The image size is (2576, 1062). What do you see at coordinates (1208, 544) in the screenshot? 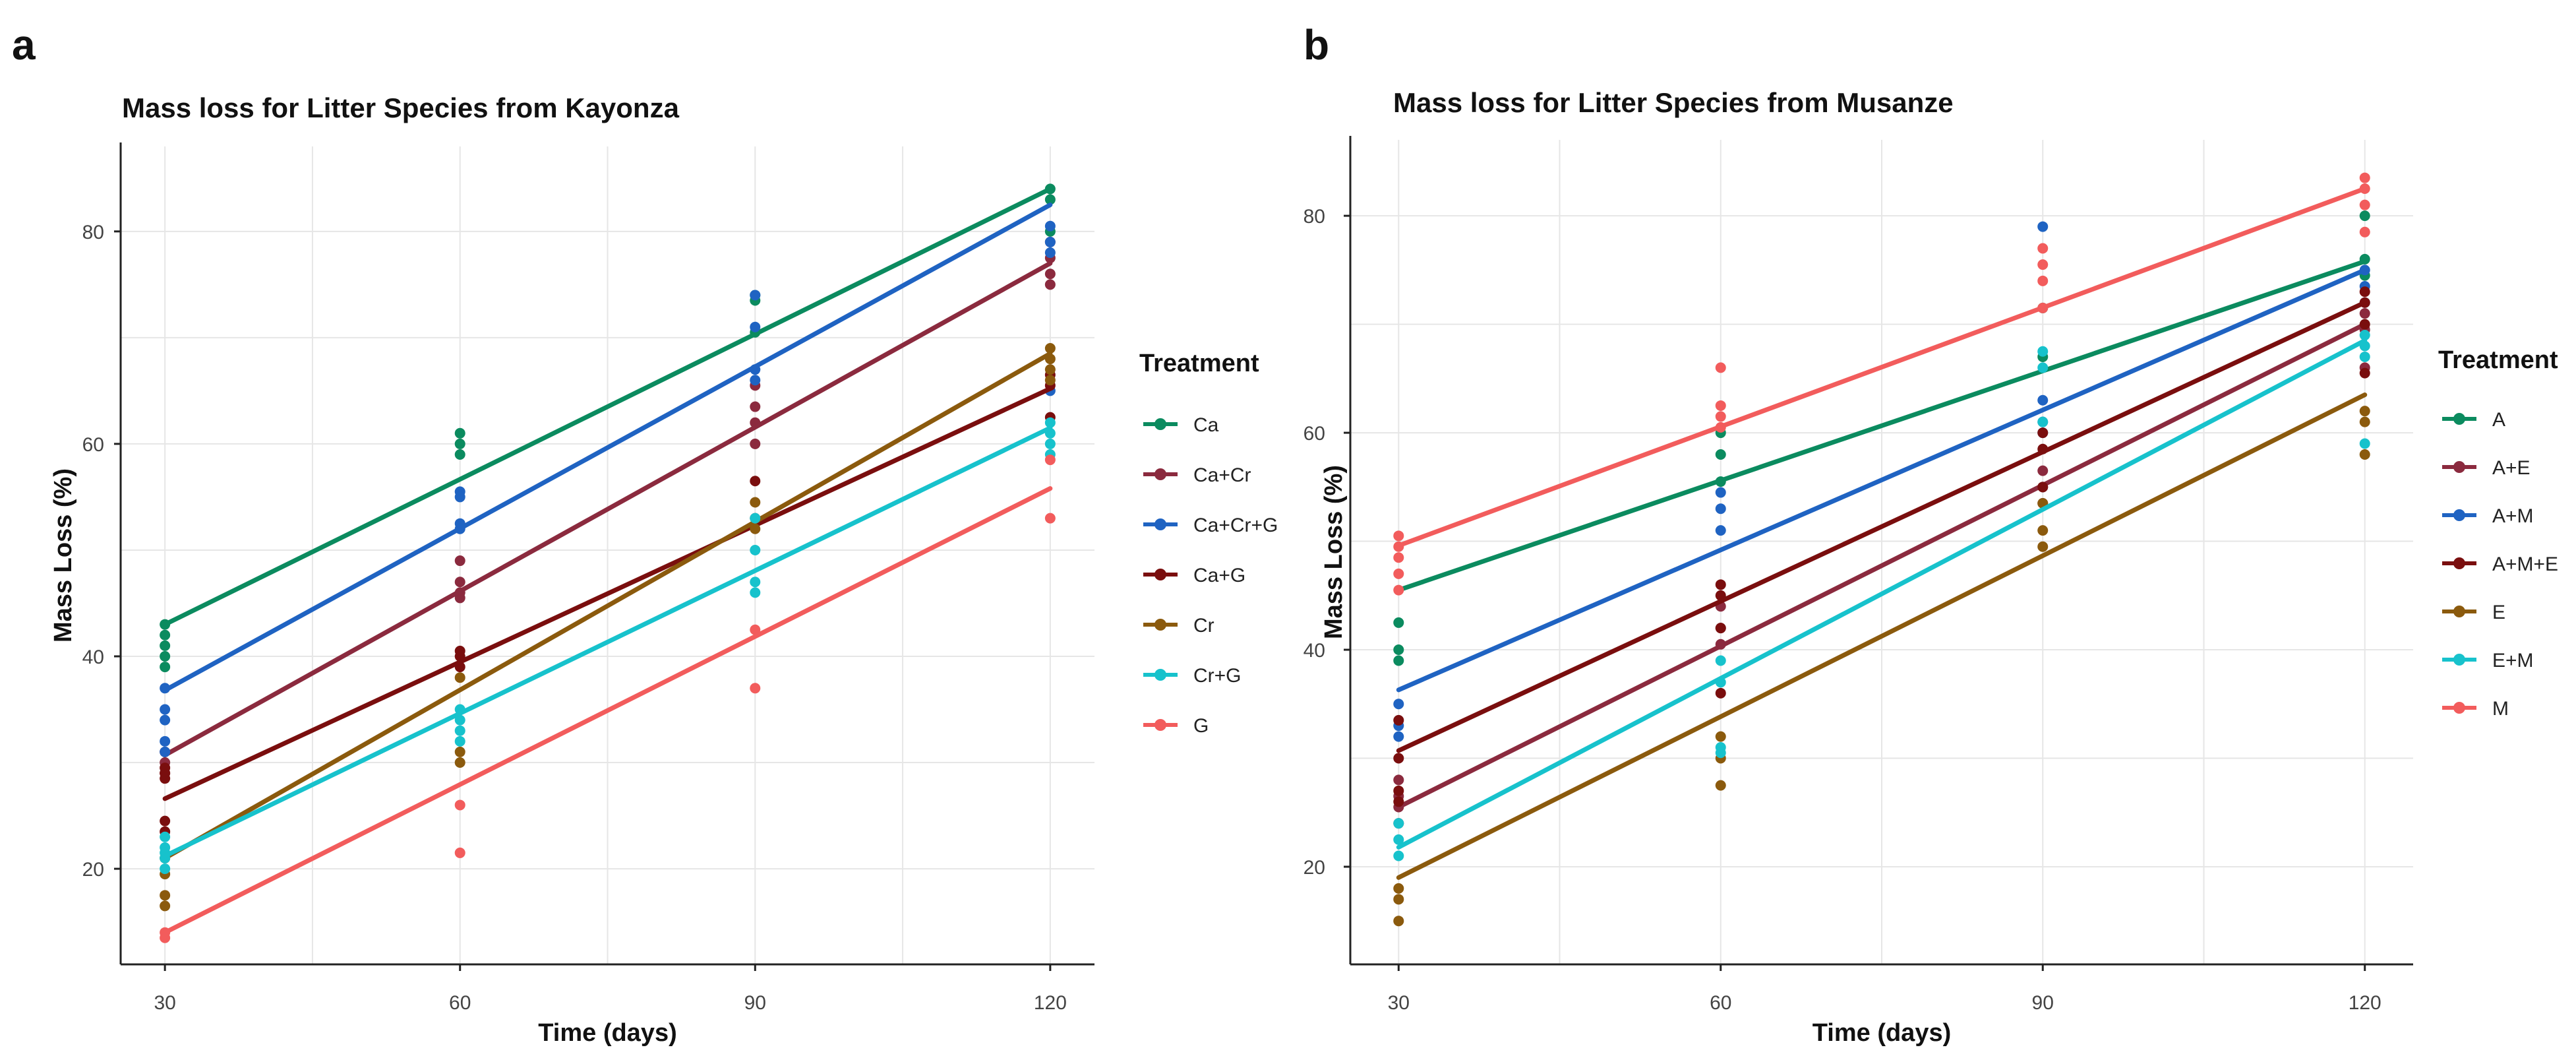
I see `legend: Treatment Ca Ca+Cr Ca+Cr+G Ca+G Cr Cr+G G` at bounding box center [1208, 544].